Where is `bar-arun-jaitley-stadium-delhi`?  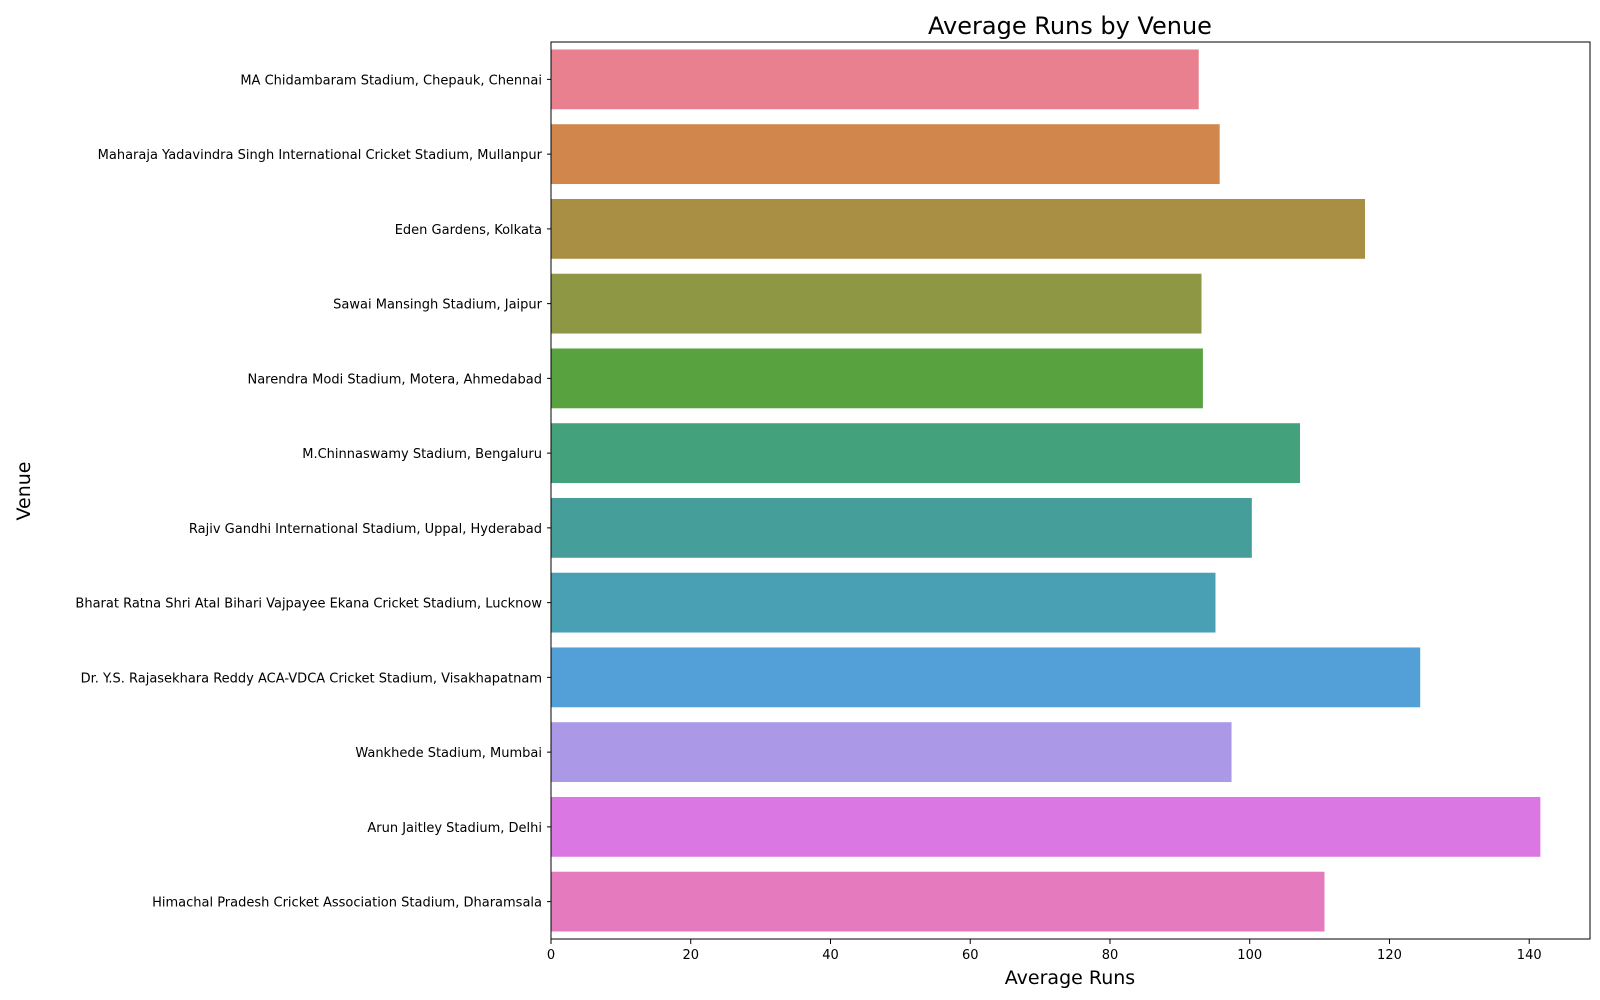 bar-arun-jaitley-stadium-delhi is located at coordinates (1046, 826).